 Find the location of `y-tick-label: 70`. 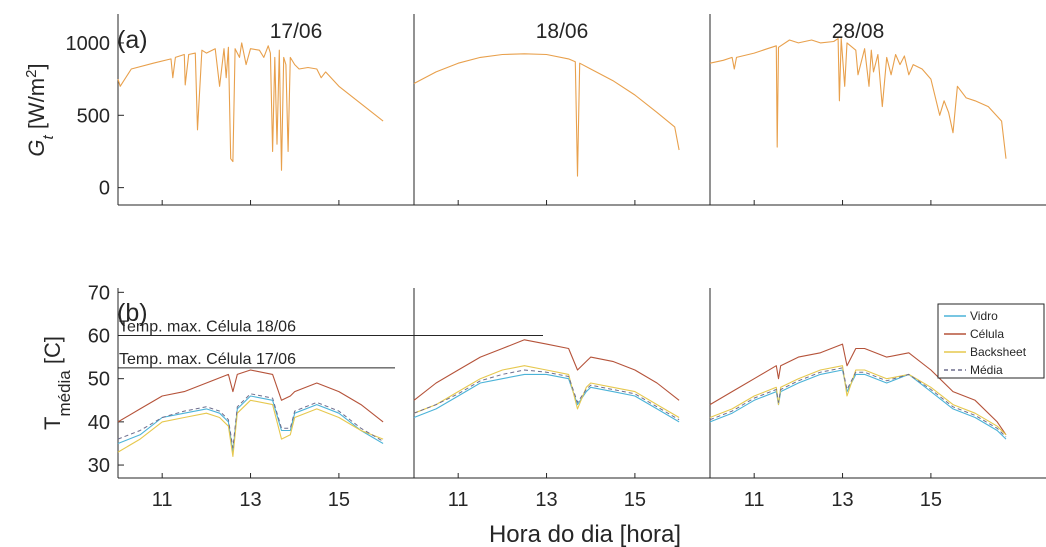

y-tick-label: 70 is located at coordinates (99, 293).